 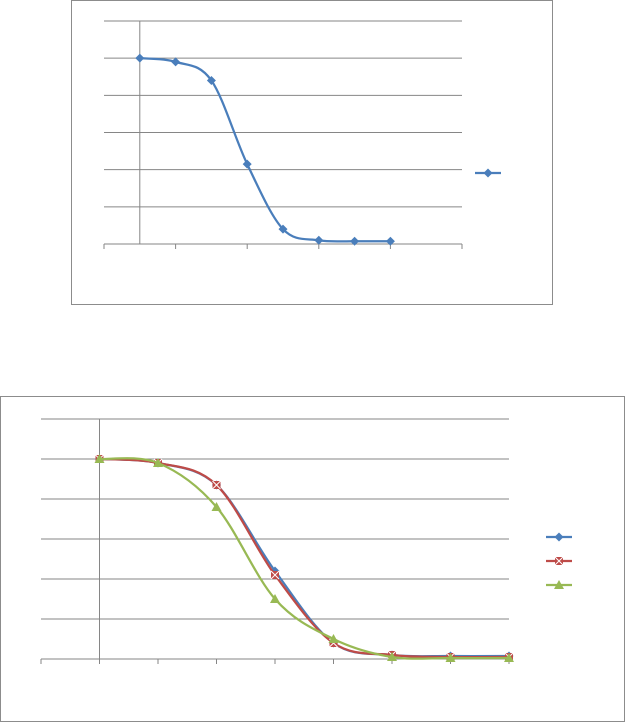 I want to click on chart-2-series-2-point-4-cross, so click(x=275, y=575).